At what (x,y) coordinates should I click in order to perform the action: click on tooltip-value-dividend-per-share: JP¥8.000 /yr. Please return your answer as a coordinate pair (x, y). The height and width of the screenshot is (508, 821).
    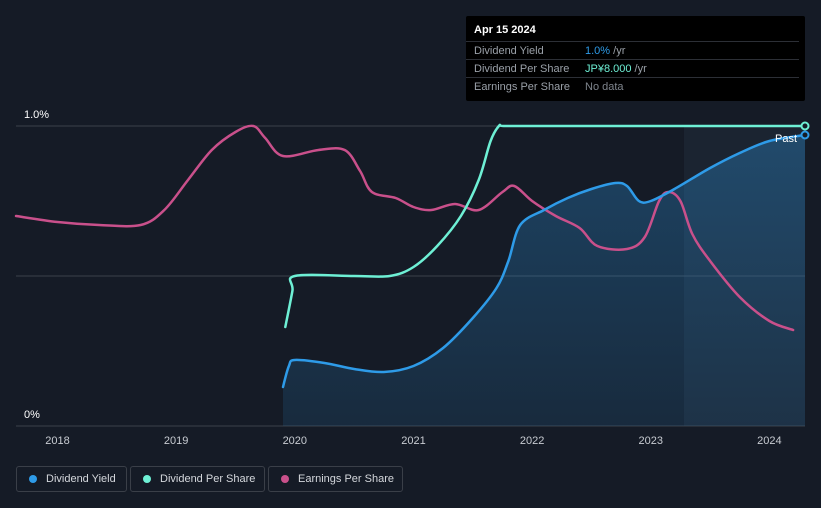
    Looking at the image, I should click on (616, 69).